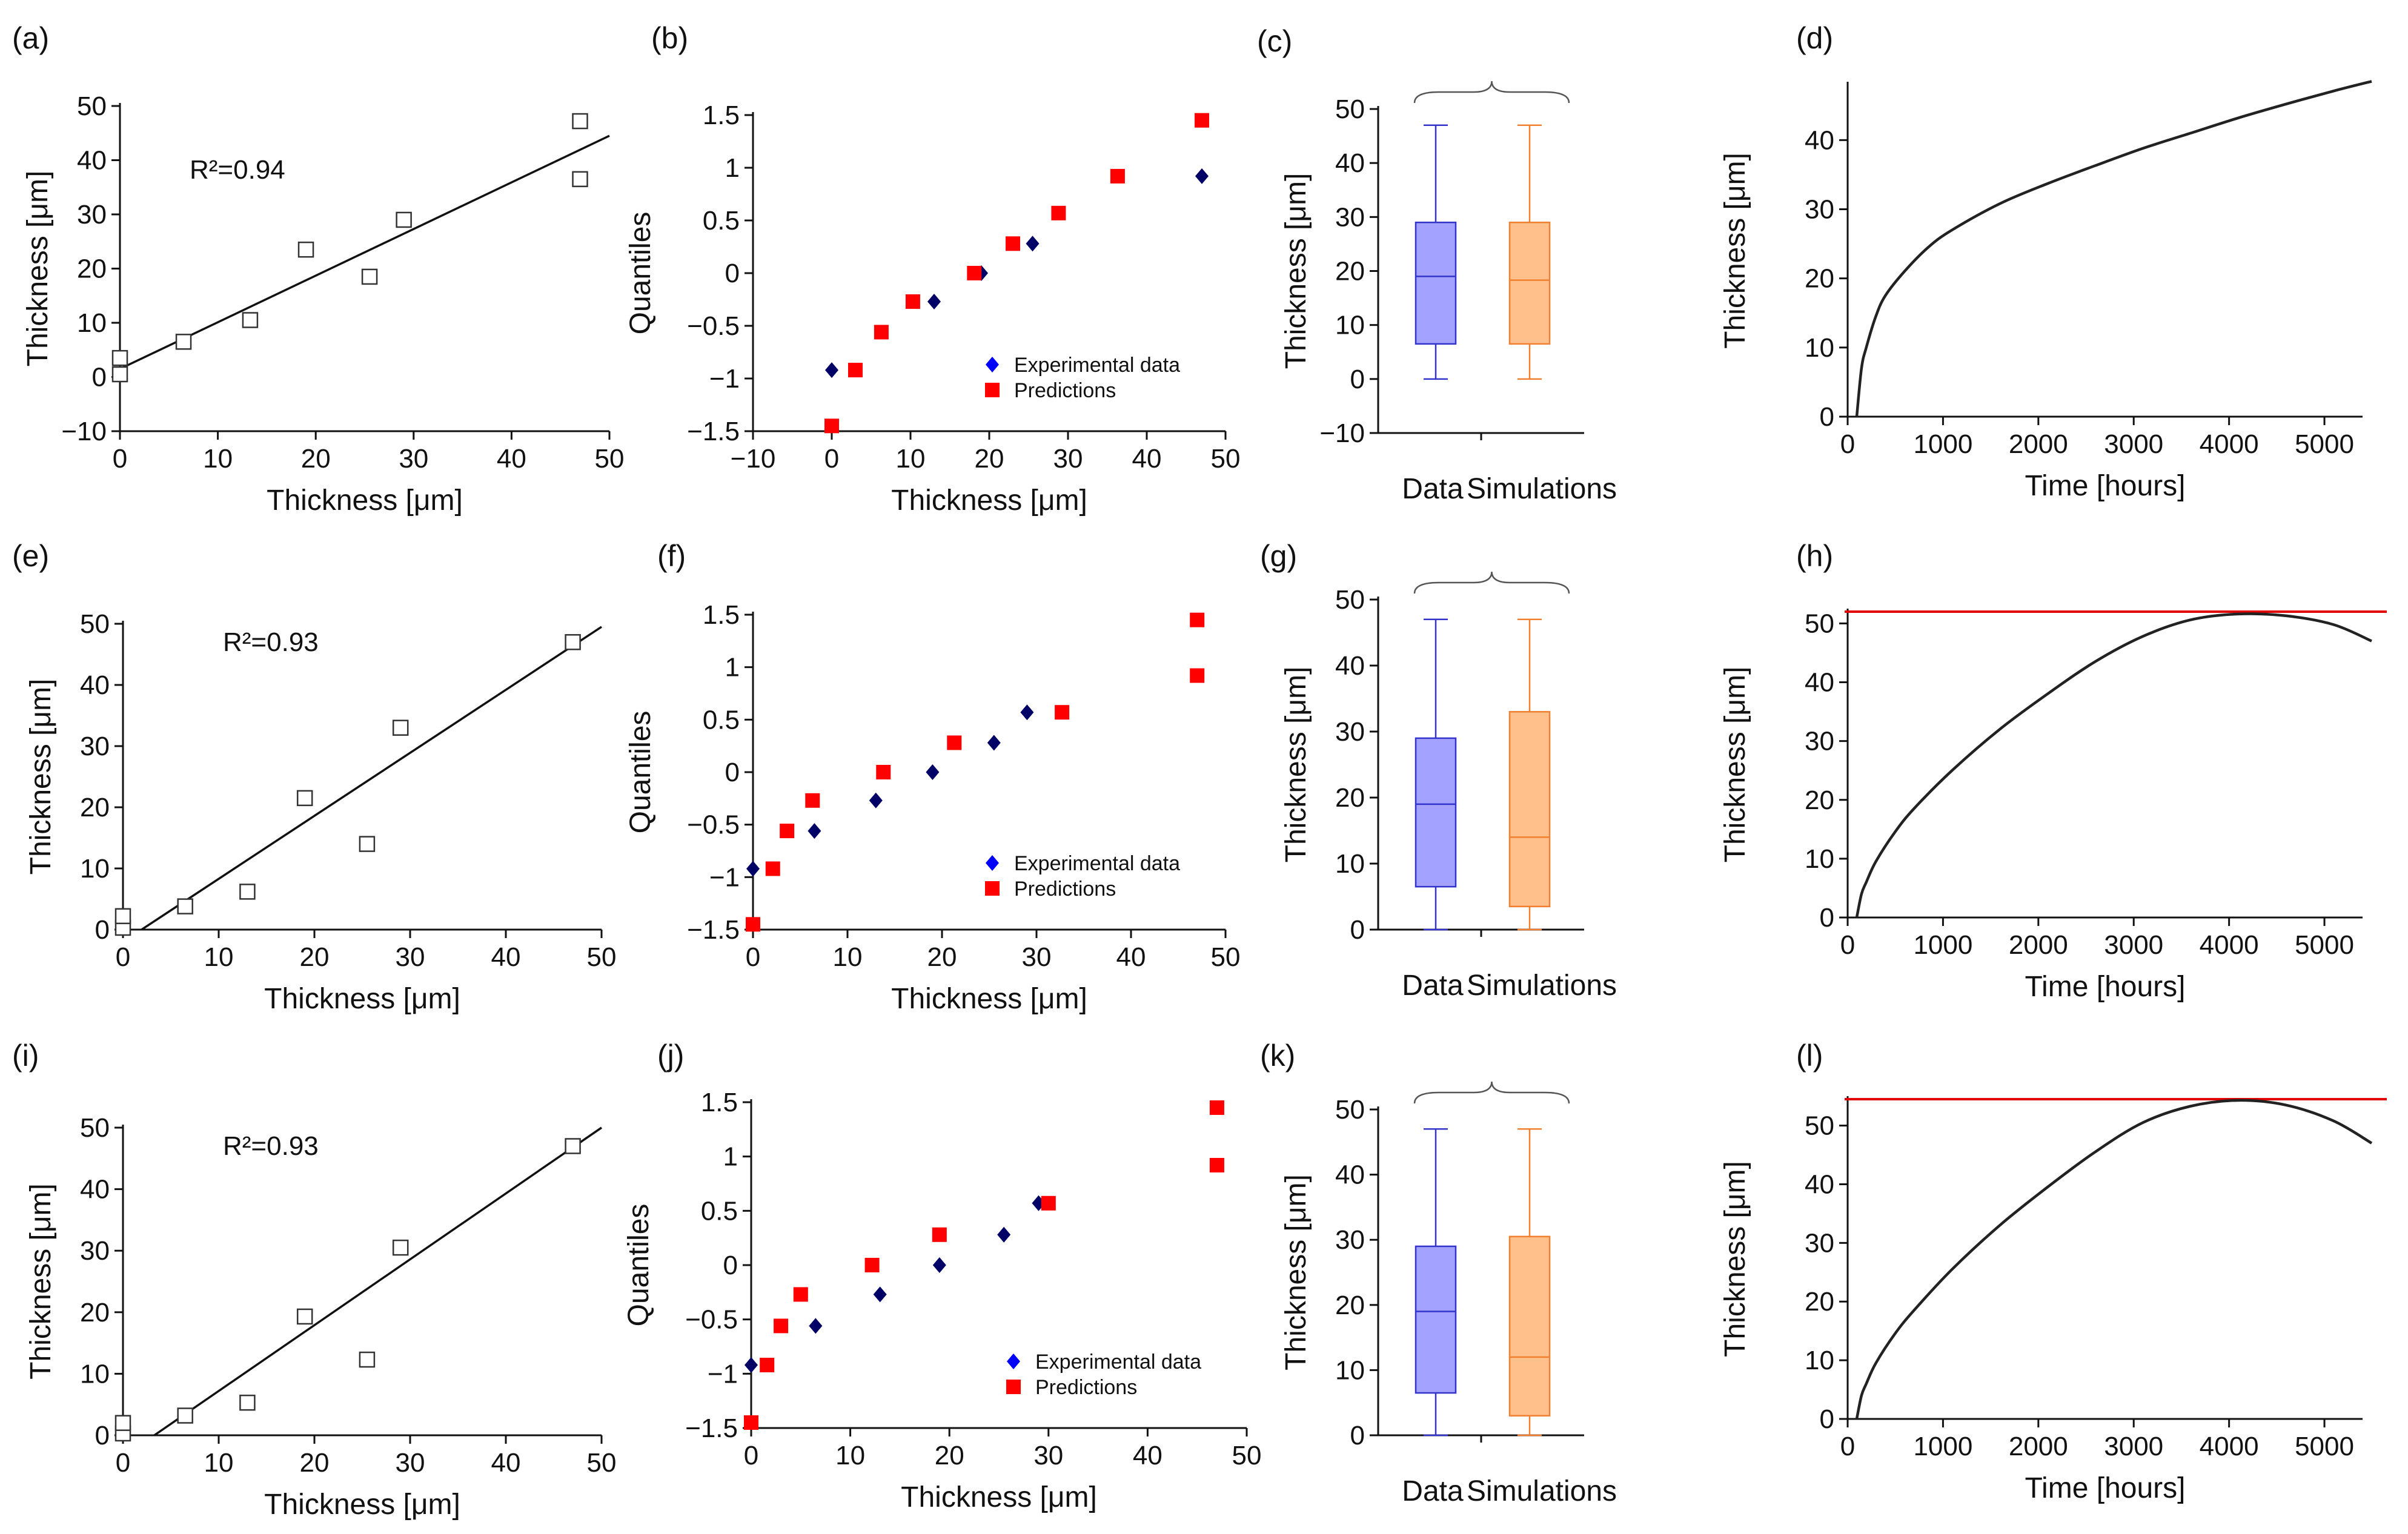 This screenshot has height=1534, width=2408. Describe the element at coordinates (2105, 987) in the screenshot. I see `x-axis-title: Time [hours]` at that location.